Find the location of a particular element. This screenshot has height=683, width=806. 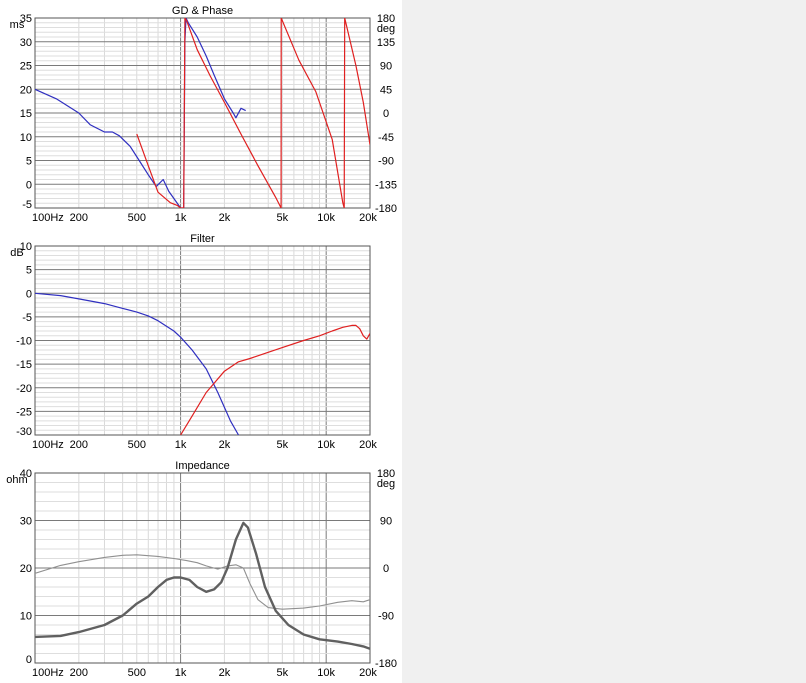

y-tick-label: -20 is located at coordinates (24, 389).